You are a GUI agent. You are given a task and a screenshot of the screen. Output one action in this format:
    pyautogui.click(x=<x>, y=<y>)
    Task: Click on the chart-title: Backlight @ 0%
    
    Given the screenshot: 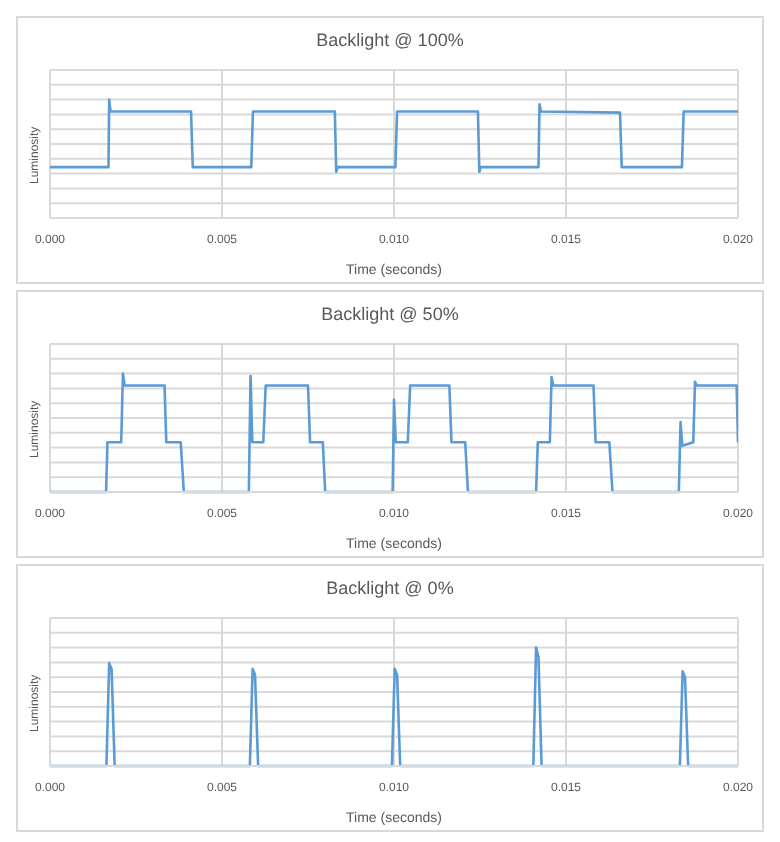 What is the action you would take?
    pyautogui.click(x=390, y=589)
    